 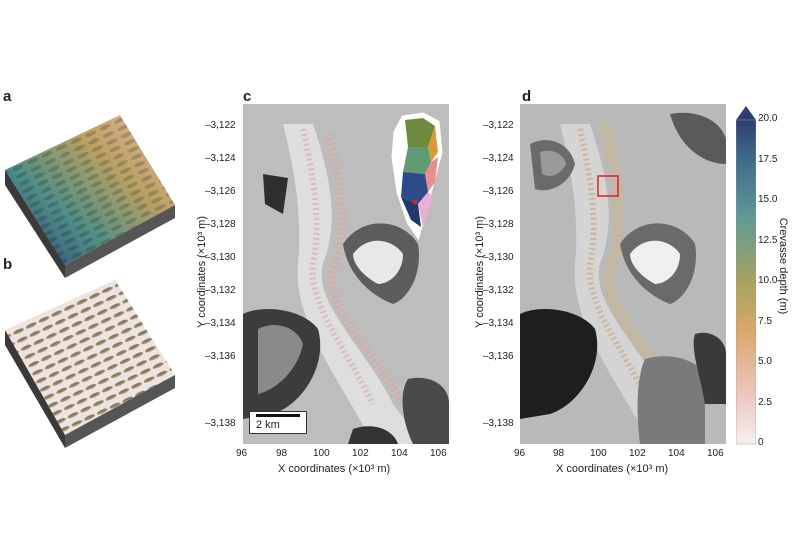 What do you see at coordinates (399, 453) in the screenshot?
I see `x-tick-c-4: 104` at bounding box center [399, 453].